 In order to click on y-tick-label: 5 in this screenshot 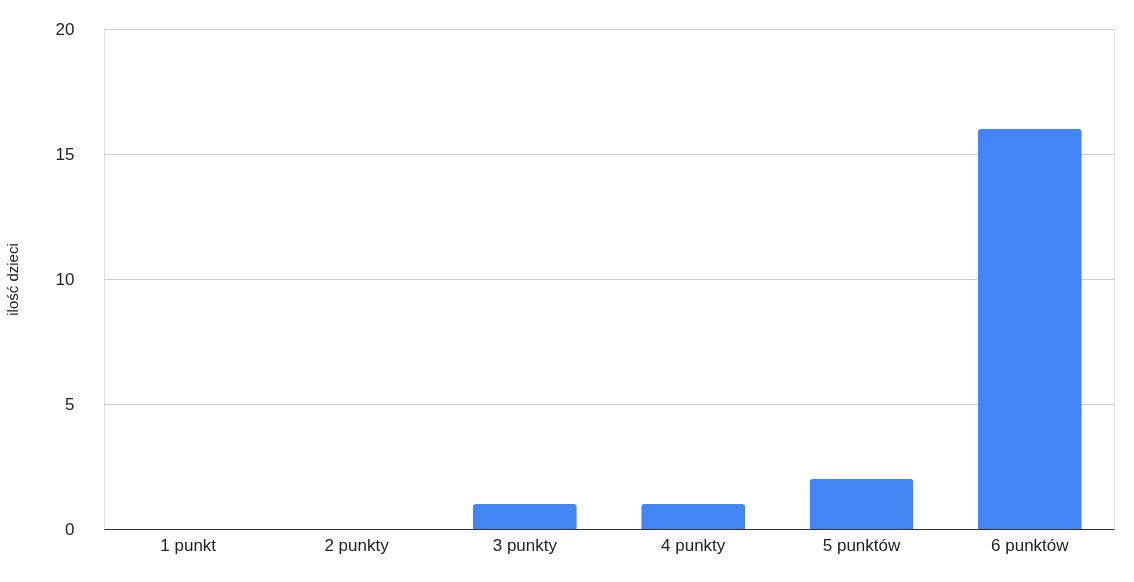, I will do `click(70, 404)`.